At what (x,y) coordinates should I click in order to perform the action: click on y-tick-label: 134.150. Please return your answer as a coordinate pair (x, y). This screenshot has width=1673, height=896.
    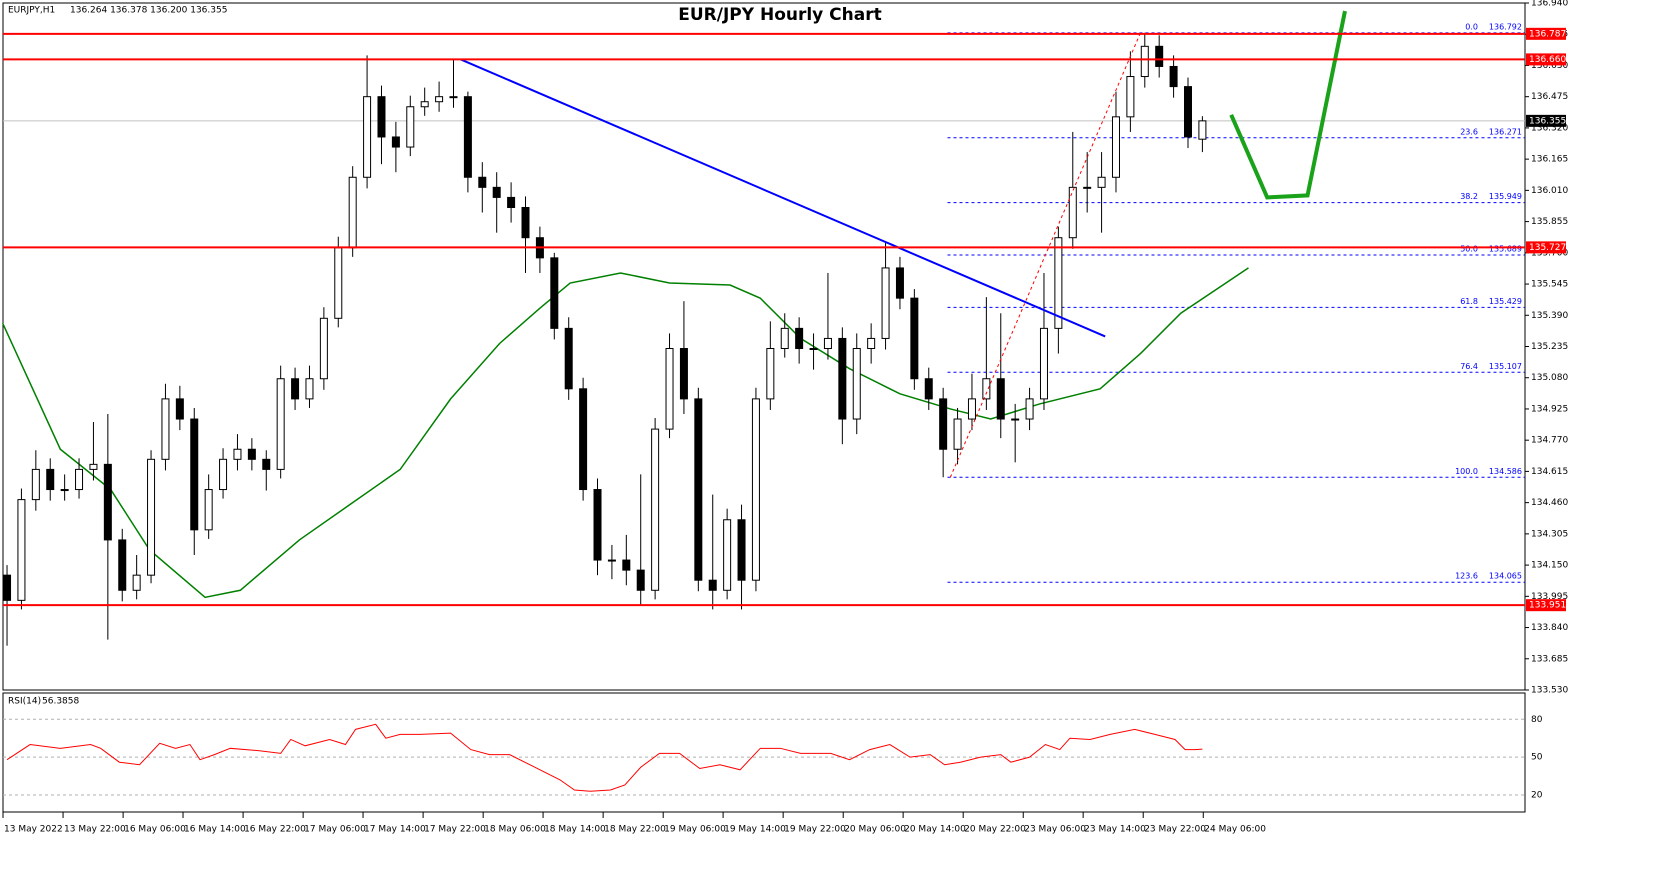
    Looking at the image, I should click on (1549, 566).